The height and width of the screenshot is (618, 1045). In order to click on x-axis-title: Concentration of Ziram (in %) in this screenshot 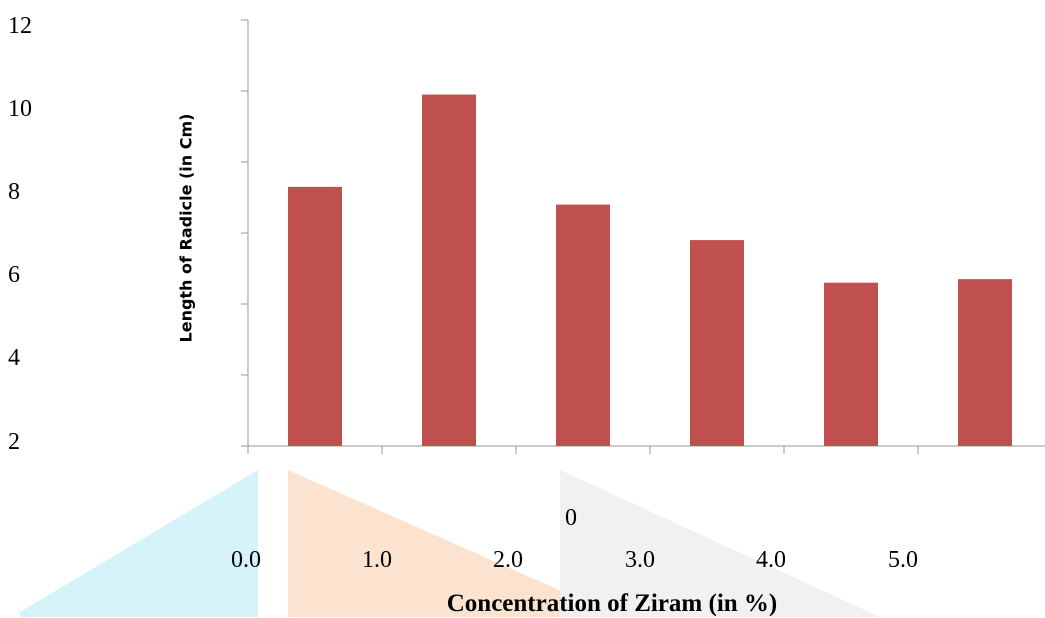, I will do `click(612, 603)`.